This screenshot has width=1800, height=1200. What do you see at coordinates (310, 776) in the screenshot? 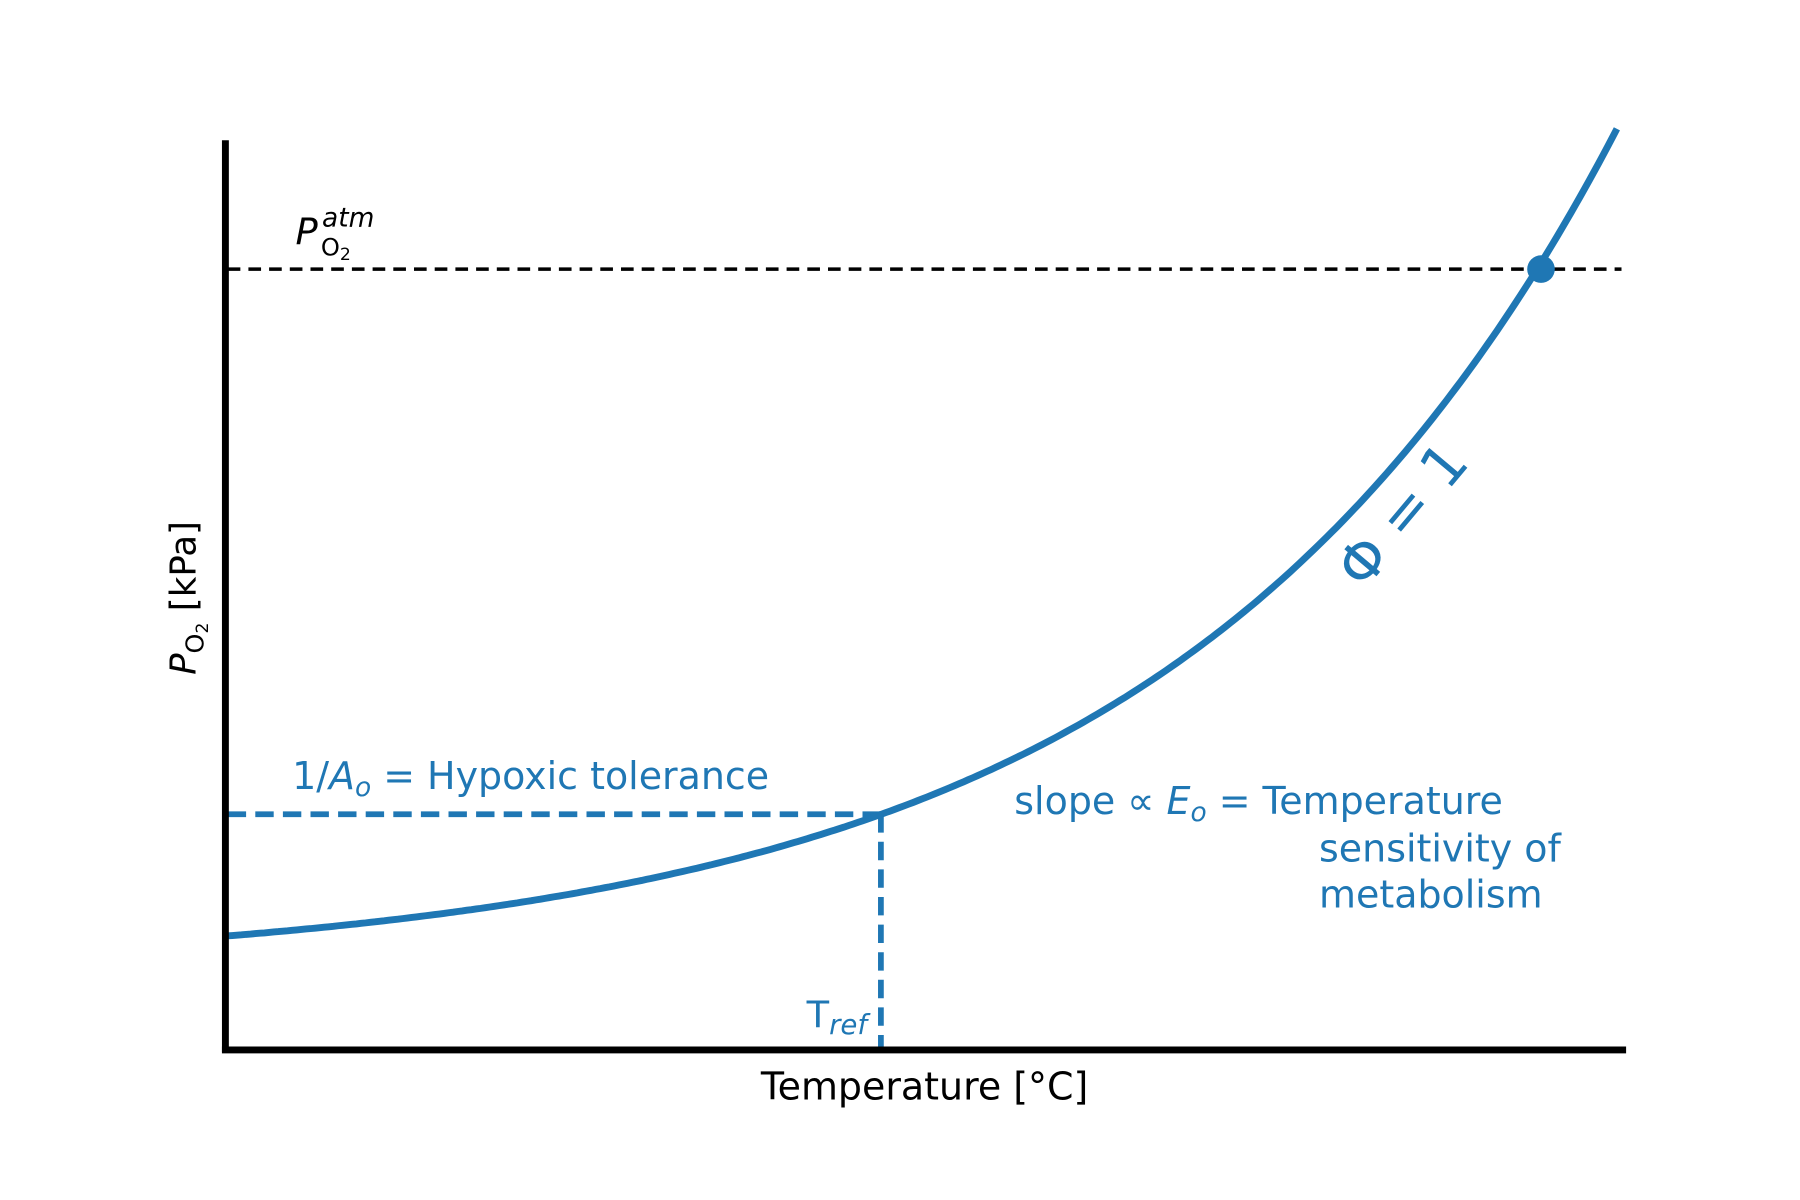
I see `hypoxic-prefix: 1/` at bounding box center [310, 776].